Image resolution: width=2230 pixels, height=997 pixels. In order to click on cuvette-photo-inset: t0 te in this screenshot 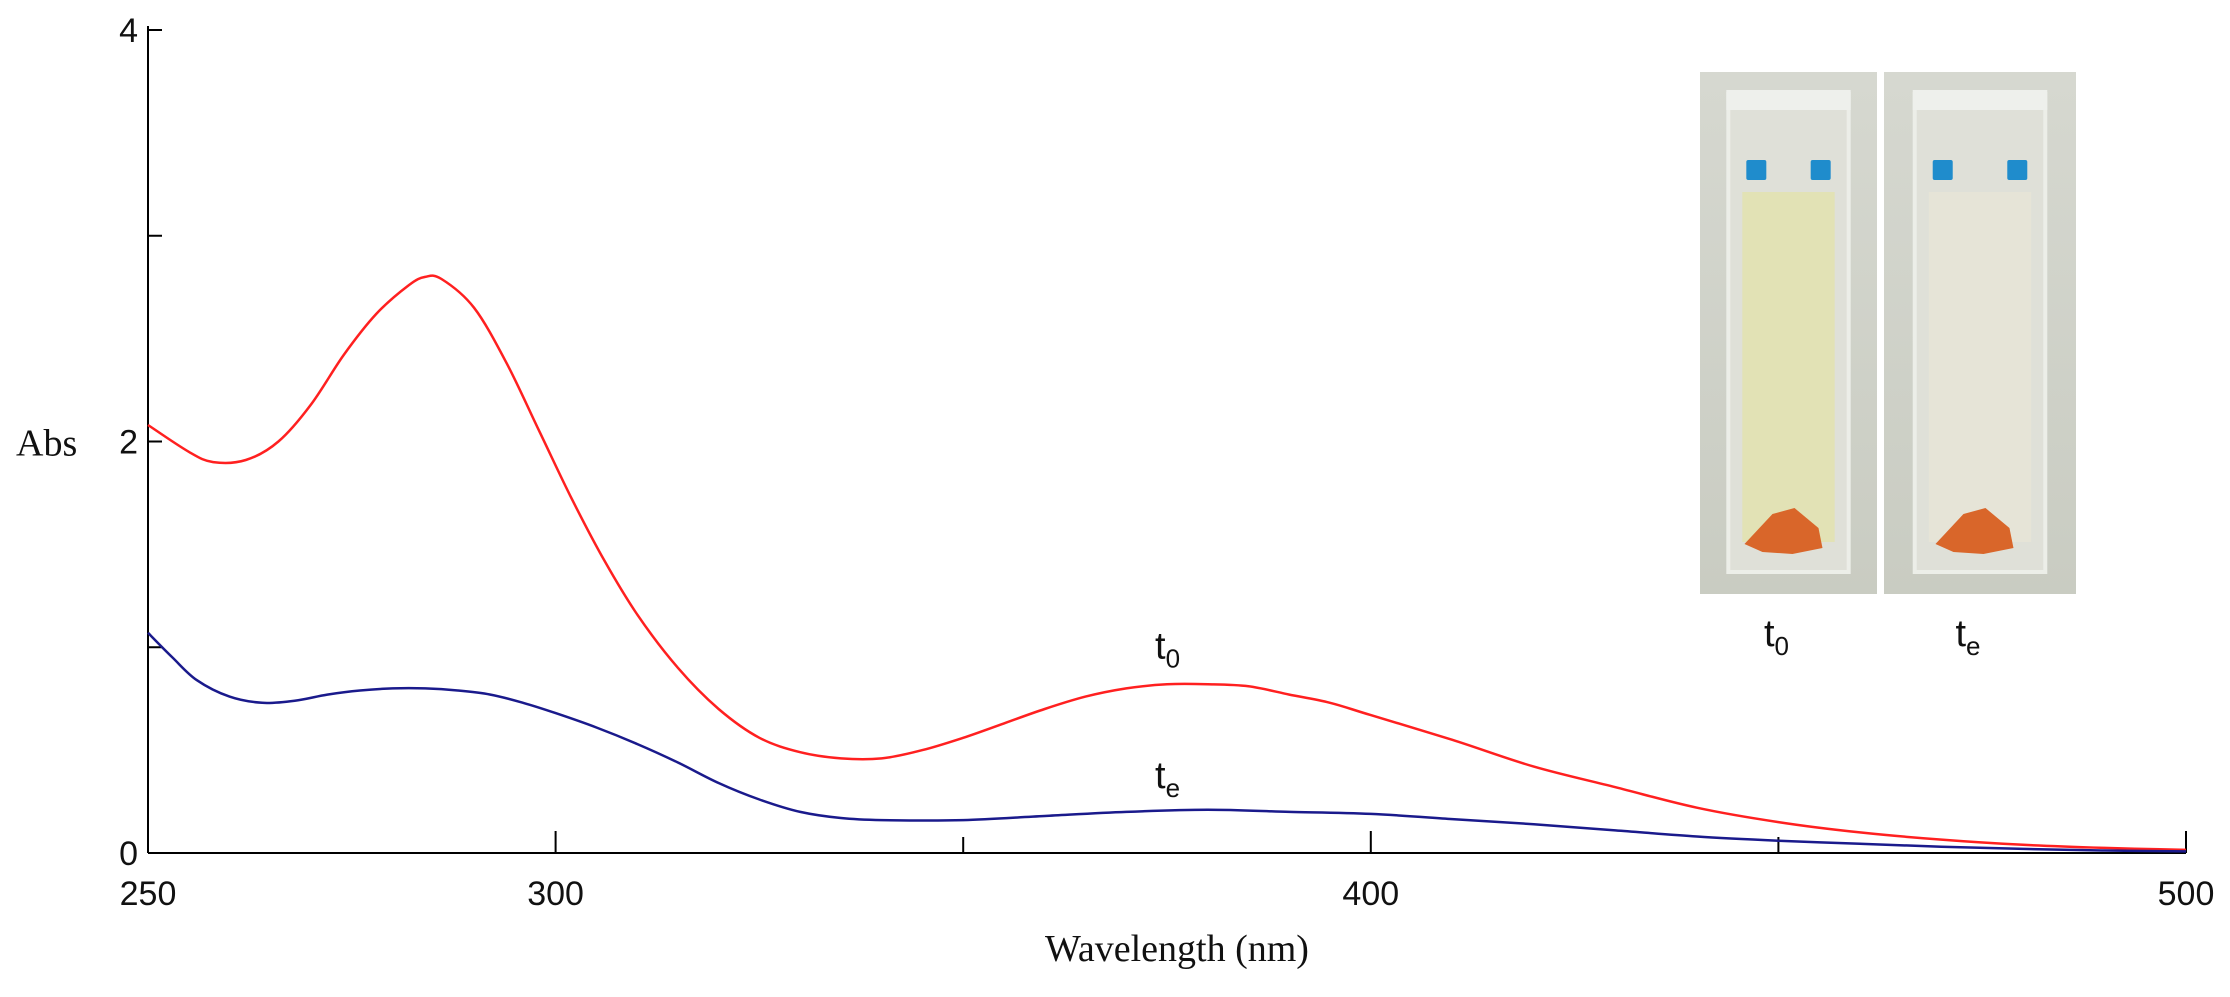, I will do `click(1888, 366)`.